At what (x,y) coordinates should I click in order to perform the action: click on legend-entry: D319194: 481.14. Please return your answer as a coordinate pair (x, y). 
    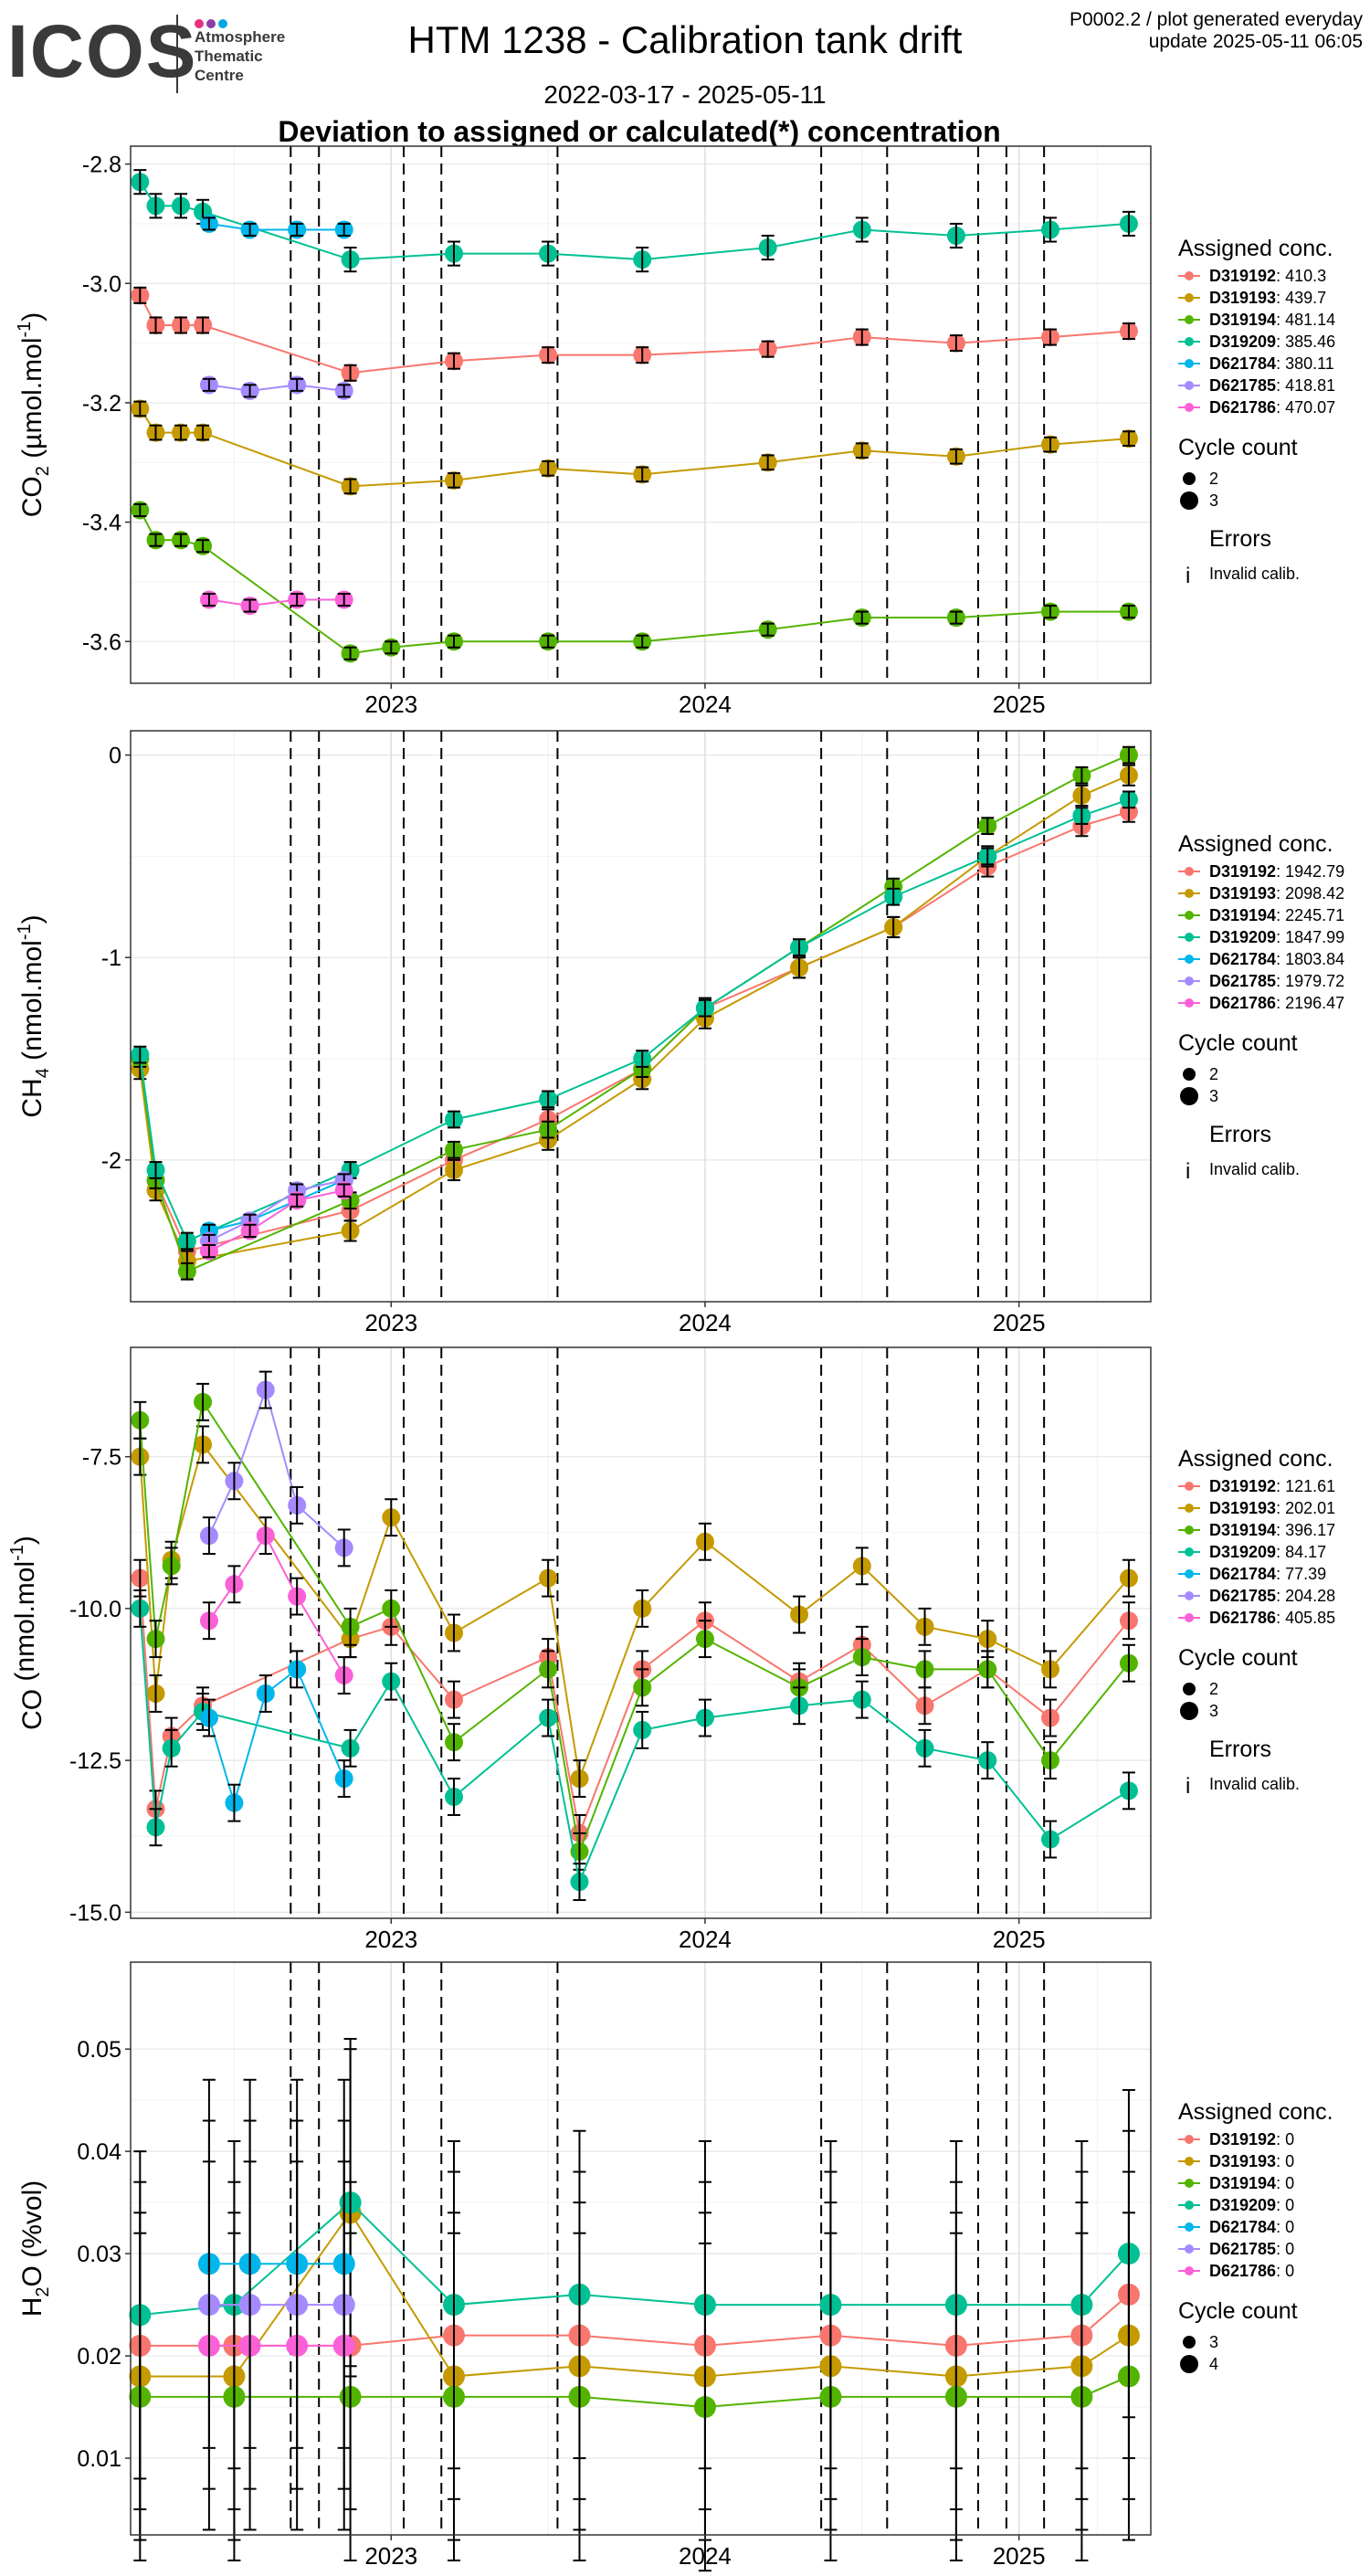
    Looking at the image, I should click on (1272, 320).